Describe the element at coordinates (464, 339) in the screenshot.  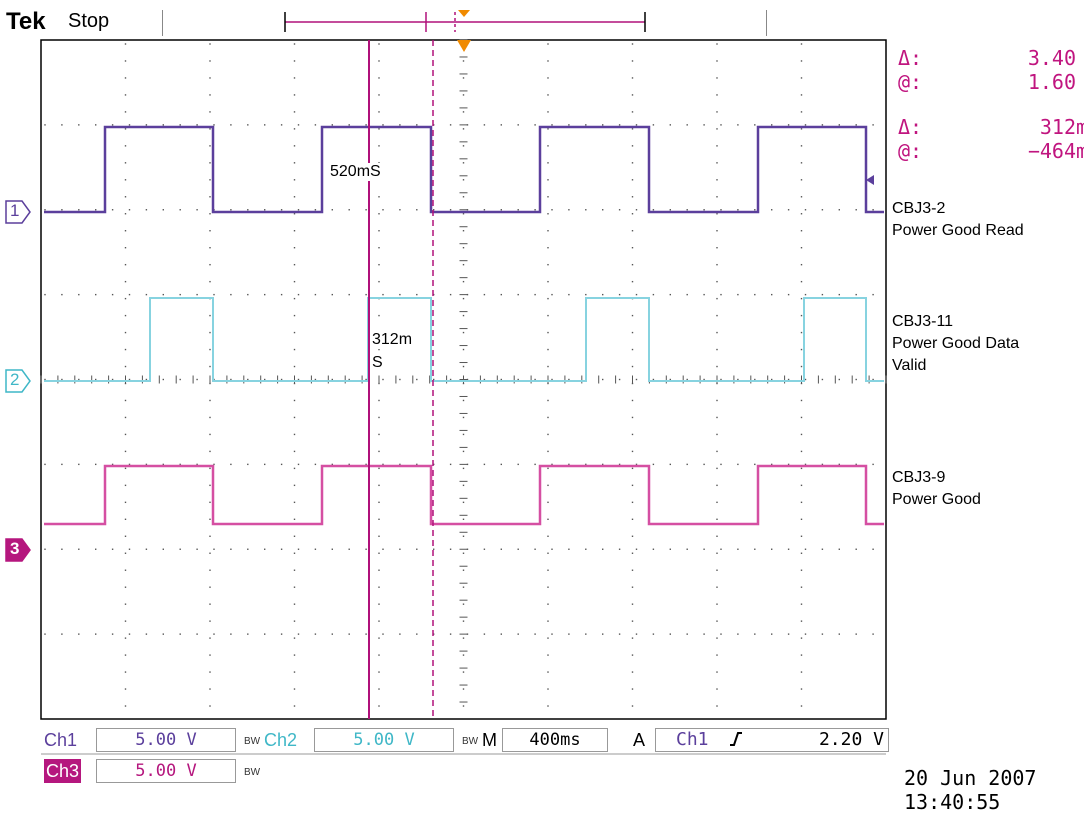
I see `ch2-waveform` at that location.